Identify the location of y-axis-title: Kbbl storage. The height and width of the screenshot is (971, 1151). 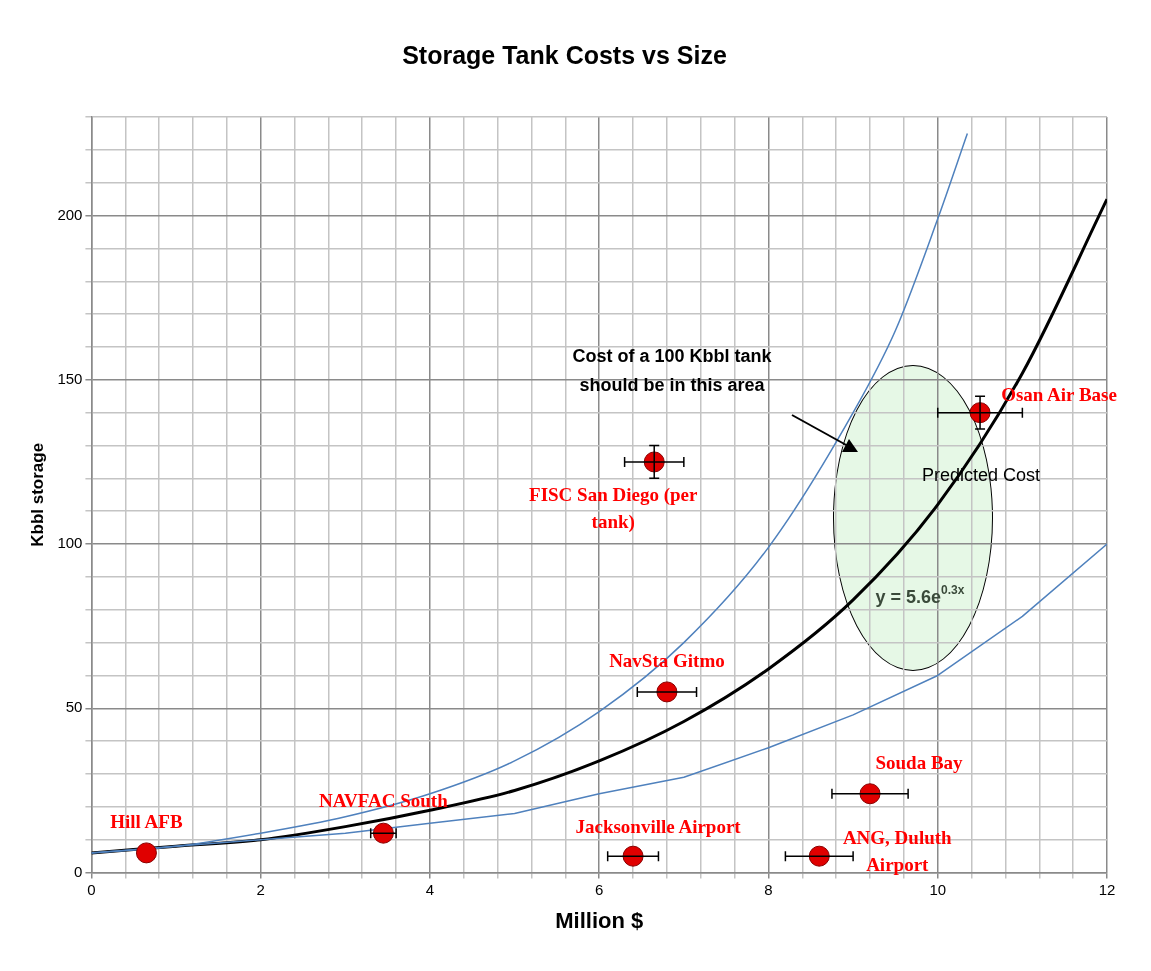
(37, 494).